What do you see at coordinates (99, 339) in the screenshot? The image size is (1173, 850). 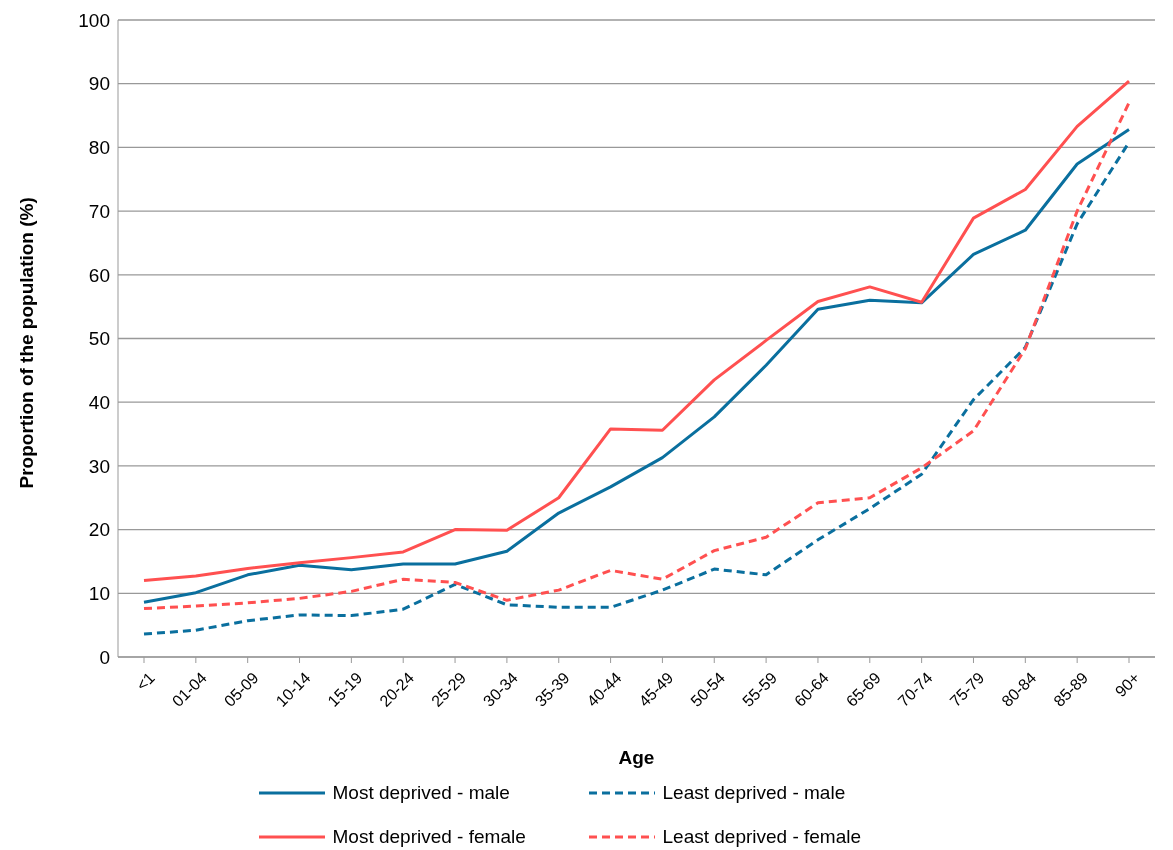 I see `y-tick-label: 50` at bounding box center [99, 339].